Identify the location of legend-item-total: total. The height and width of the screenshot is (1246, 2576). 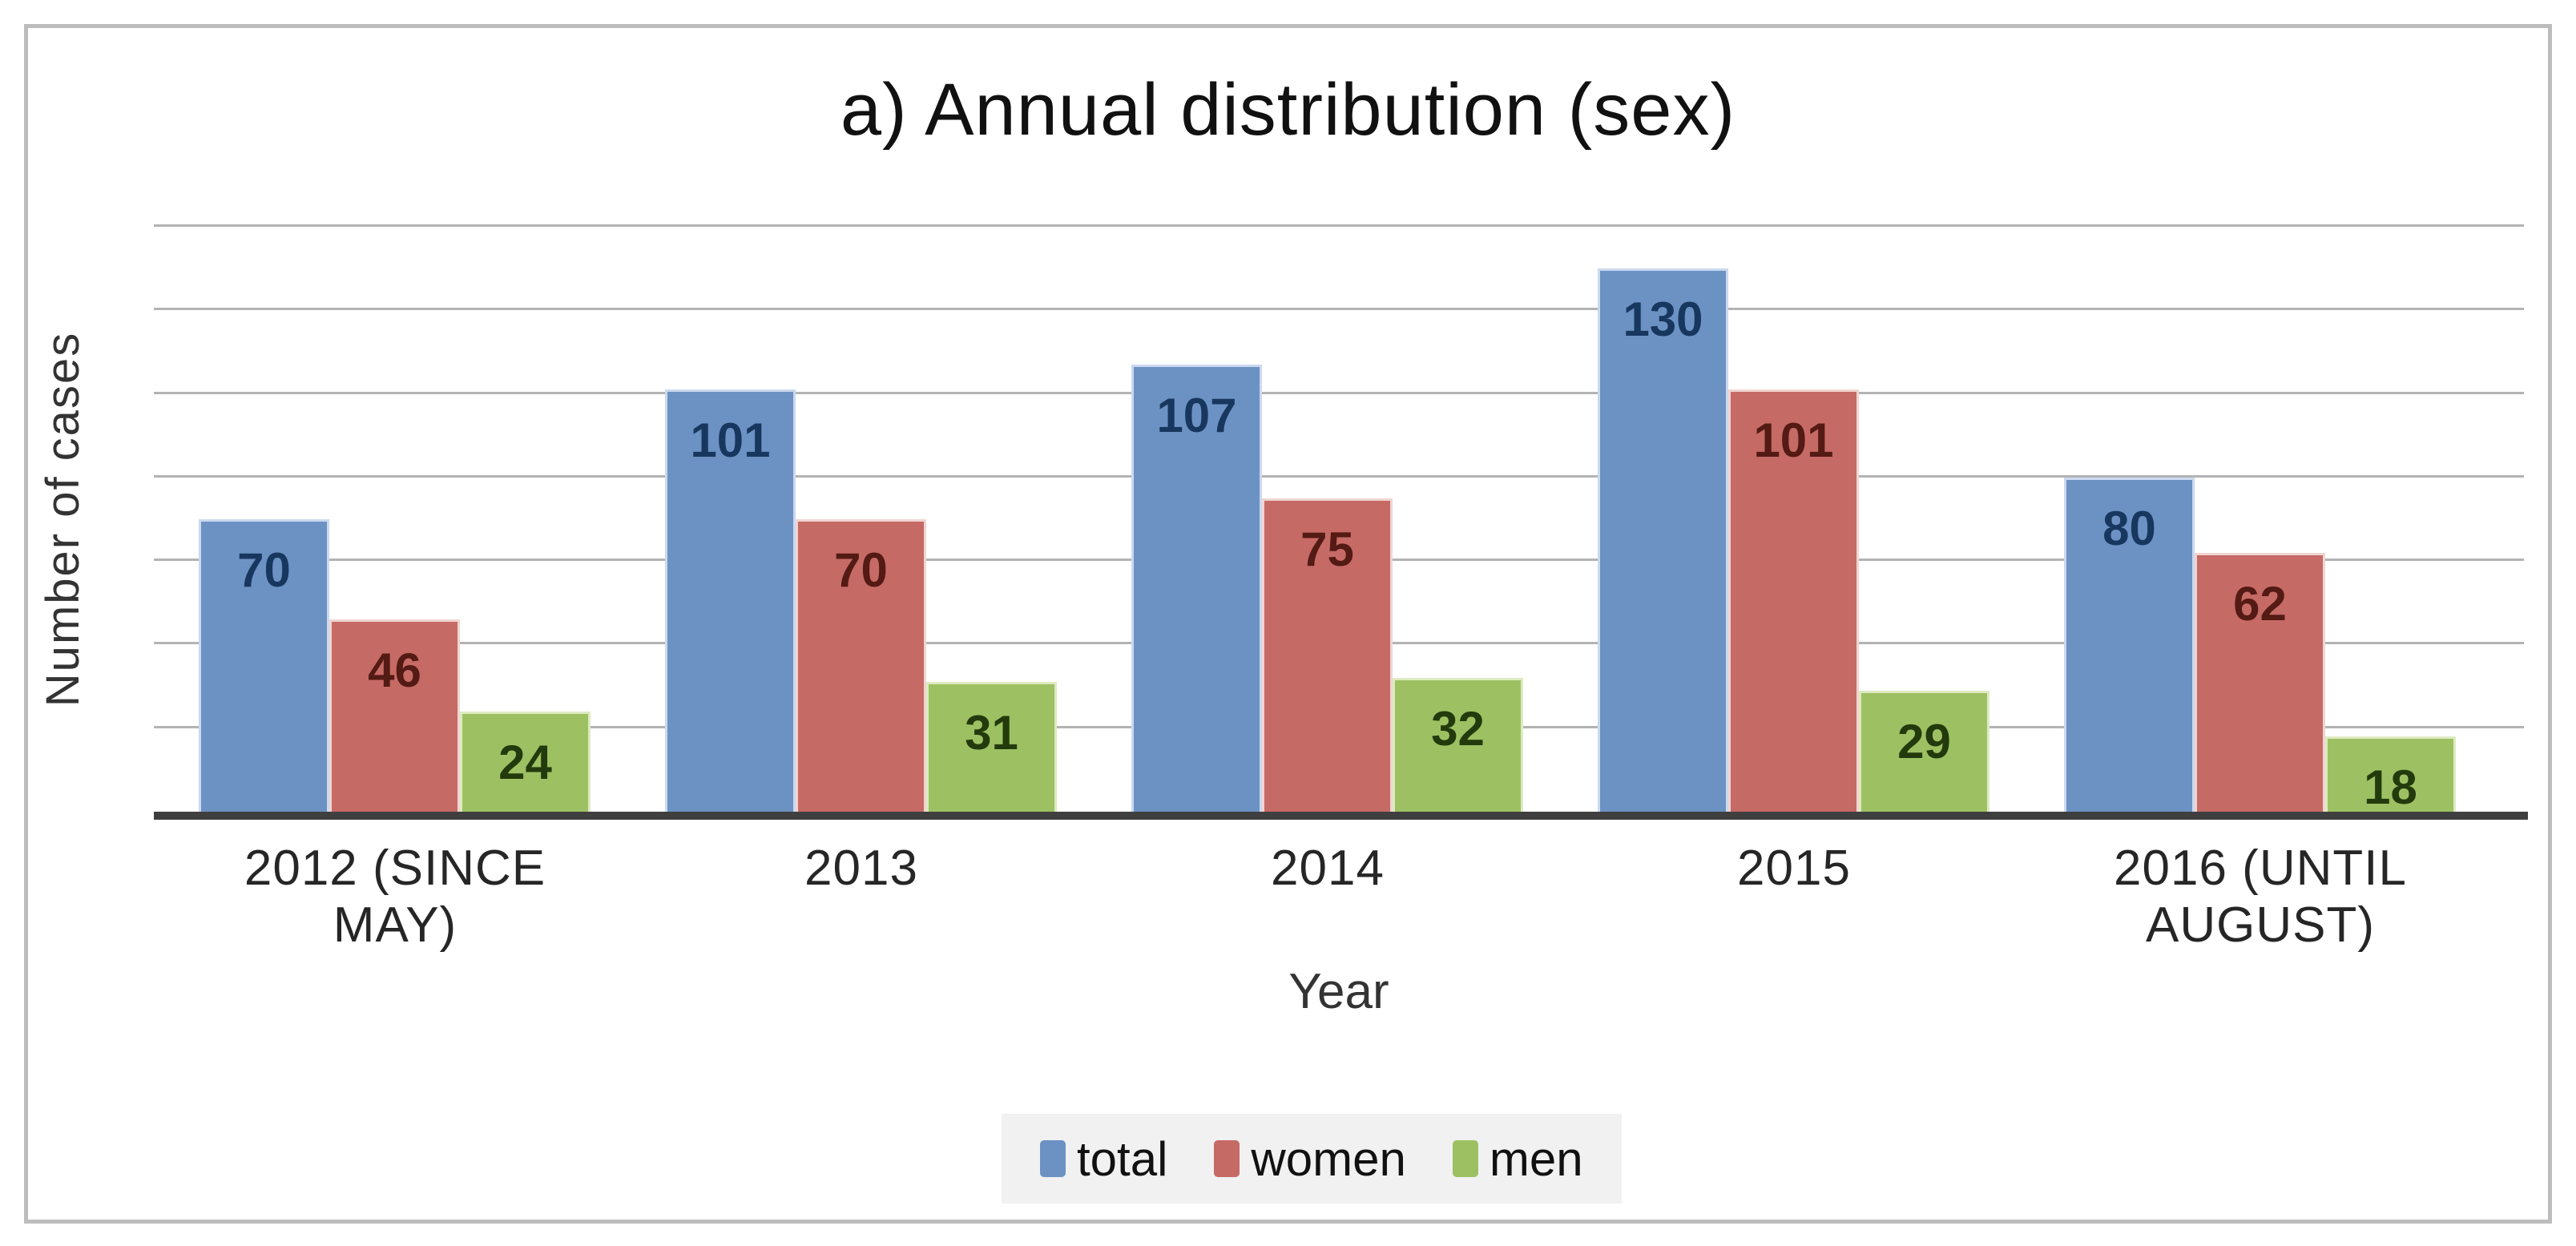
(1103, 1159).